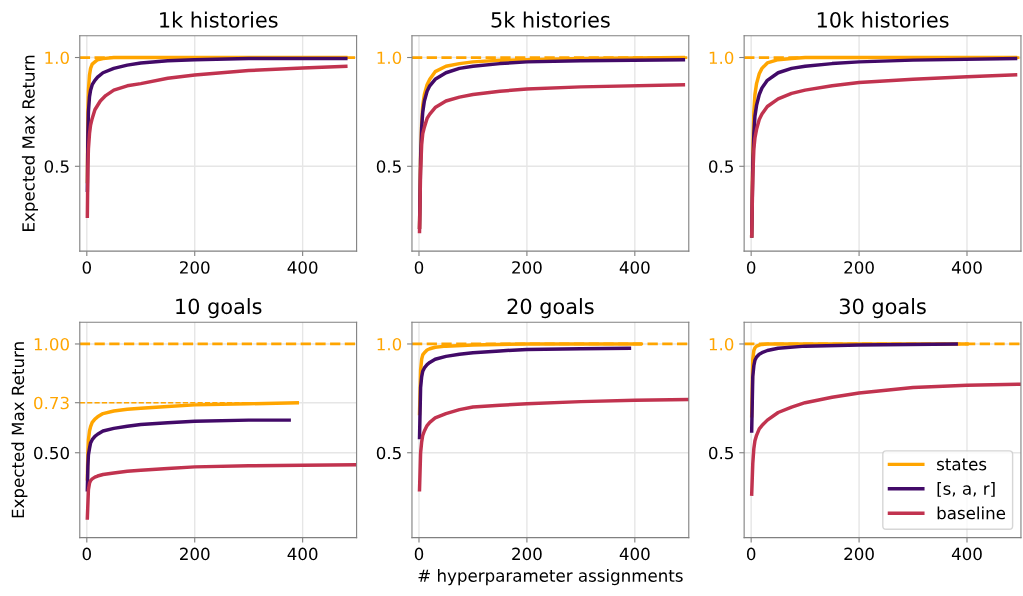  Describe the element at coordinates (51, 403) in the screenshot. I see `y-tick-label: 0.73` at that location.